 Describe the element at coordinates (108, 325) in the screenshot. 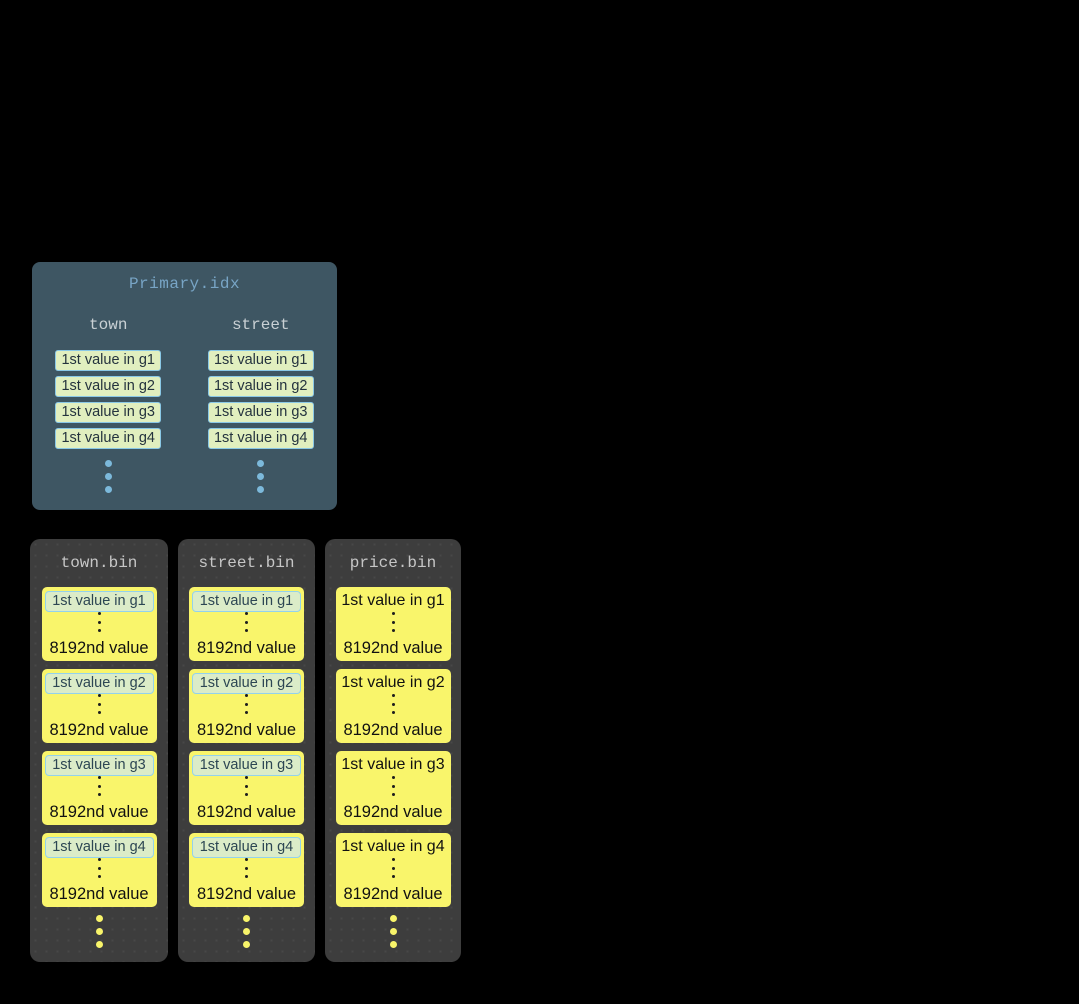

I see `column-header-town: town` at that location.